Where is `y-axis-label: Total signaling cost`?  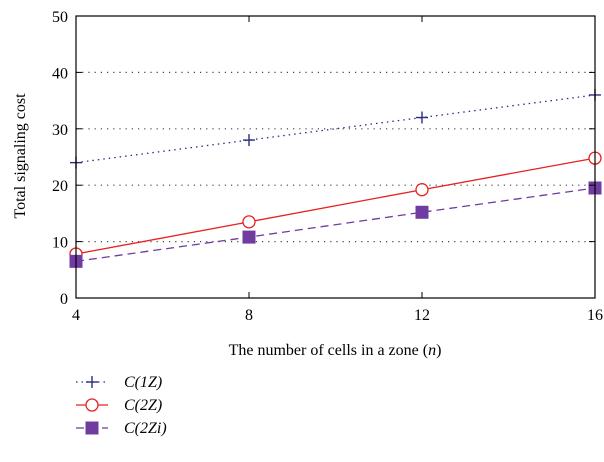
y-axis-label: Total signaling cost is located at coordinates (20, 156).